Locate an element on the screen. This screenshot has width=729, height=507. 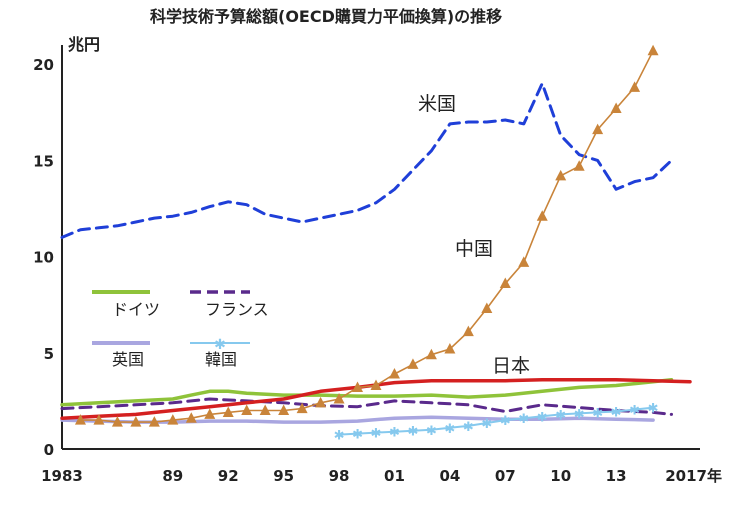
y-tick-label: 5 is located at coordinates (49, 354).